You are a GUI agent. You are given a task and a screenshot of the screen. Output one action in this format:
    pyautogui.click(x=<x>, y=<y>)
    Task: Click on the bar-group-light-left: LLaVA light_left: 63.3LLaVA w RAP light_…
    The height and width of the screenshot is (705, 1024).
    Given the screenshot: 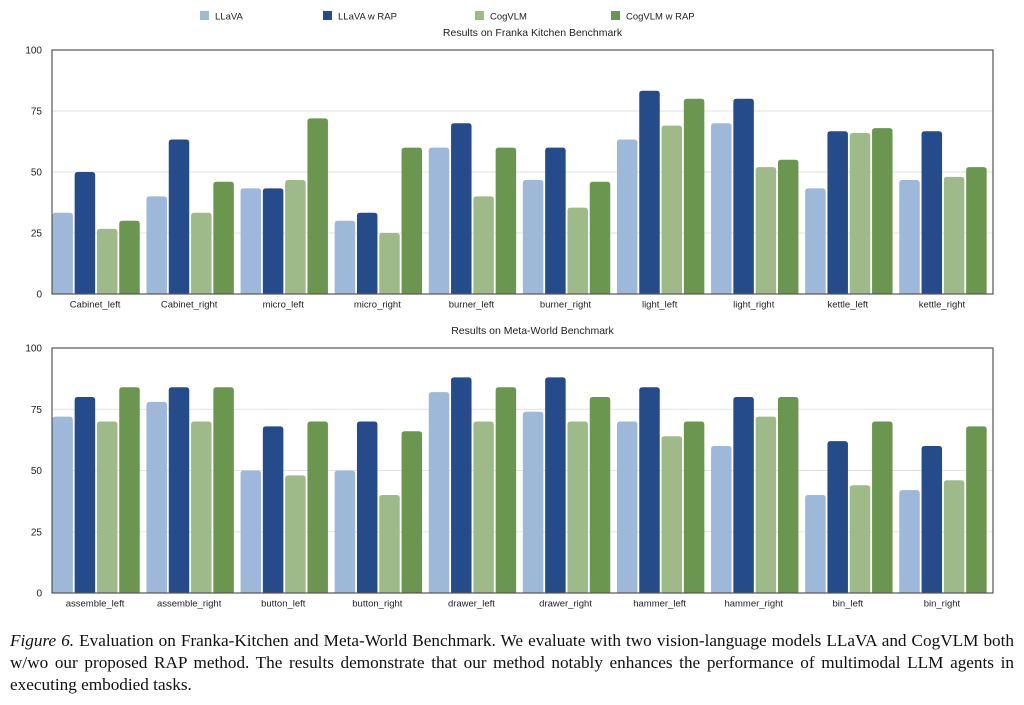 What is the action you would take?
    pyautogui.click(x=660, y=192)
    